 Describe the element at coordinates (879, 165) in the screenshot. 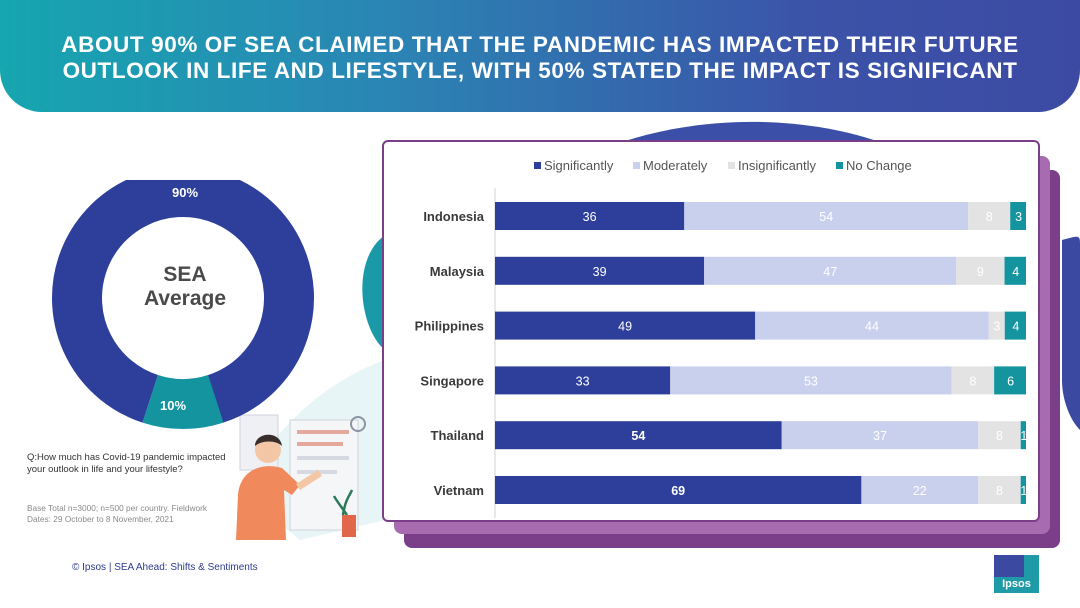

I see `legend-label-3: No Change` at that location.